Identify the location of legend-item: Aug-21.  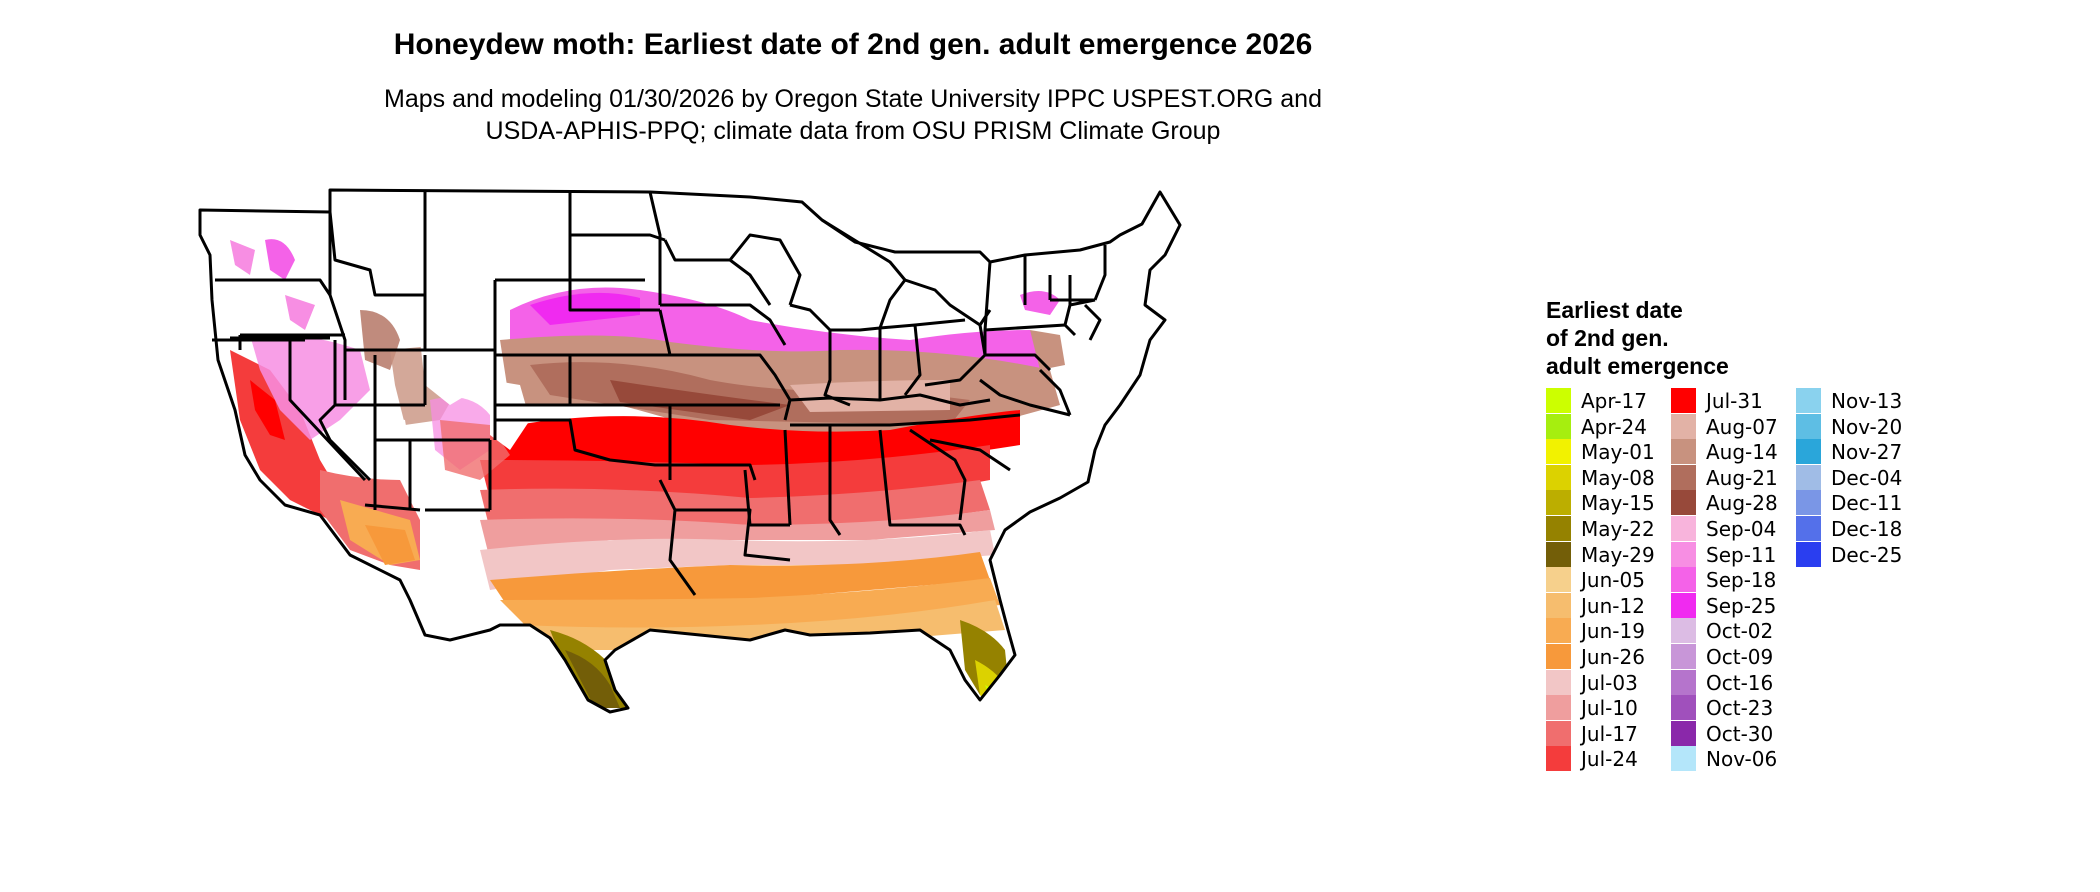
(1736, 477).